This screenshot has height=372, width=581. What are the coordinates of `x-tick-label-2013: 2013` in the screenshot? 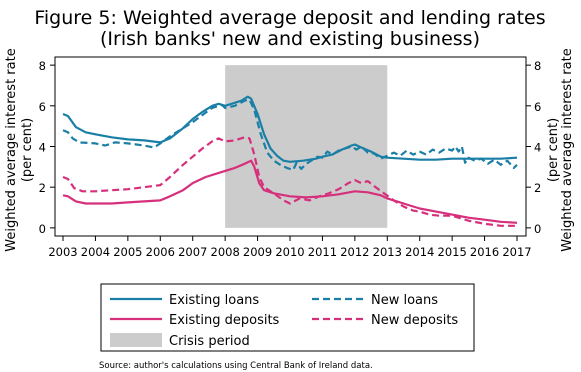 It's located at (387, 252).